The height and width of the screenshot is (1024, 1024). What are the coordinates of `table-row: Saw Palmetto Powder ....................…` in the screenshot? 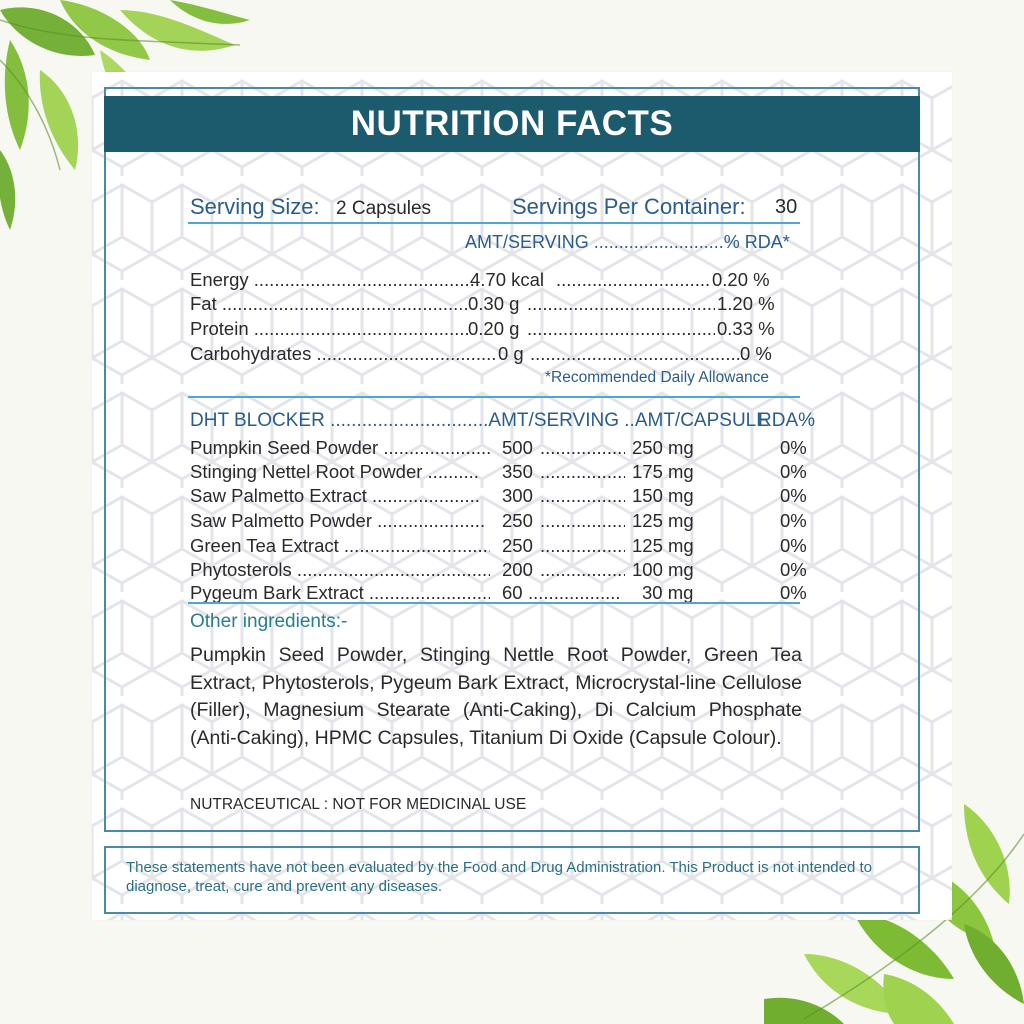 It's located at (500, 522).